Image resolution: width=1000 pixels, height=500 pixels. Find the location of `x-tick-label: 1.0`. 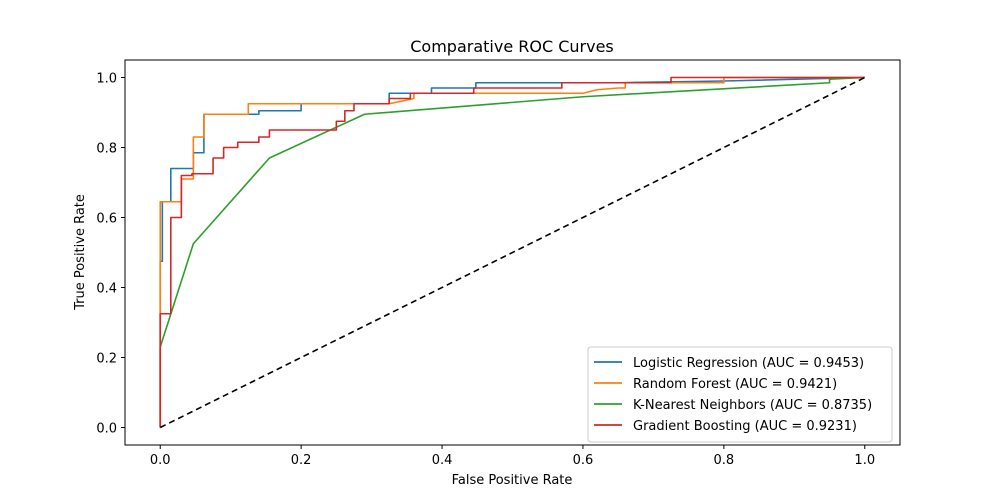

x-tick-label: 1.0 is located at coordinates (864, 460).